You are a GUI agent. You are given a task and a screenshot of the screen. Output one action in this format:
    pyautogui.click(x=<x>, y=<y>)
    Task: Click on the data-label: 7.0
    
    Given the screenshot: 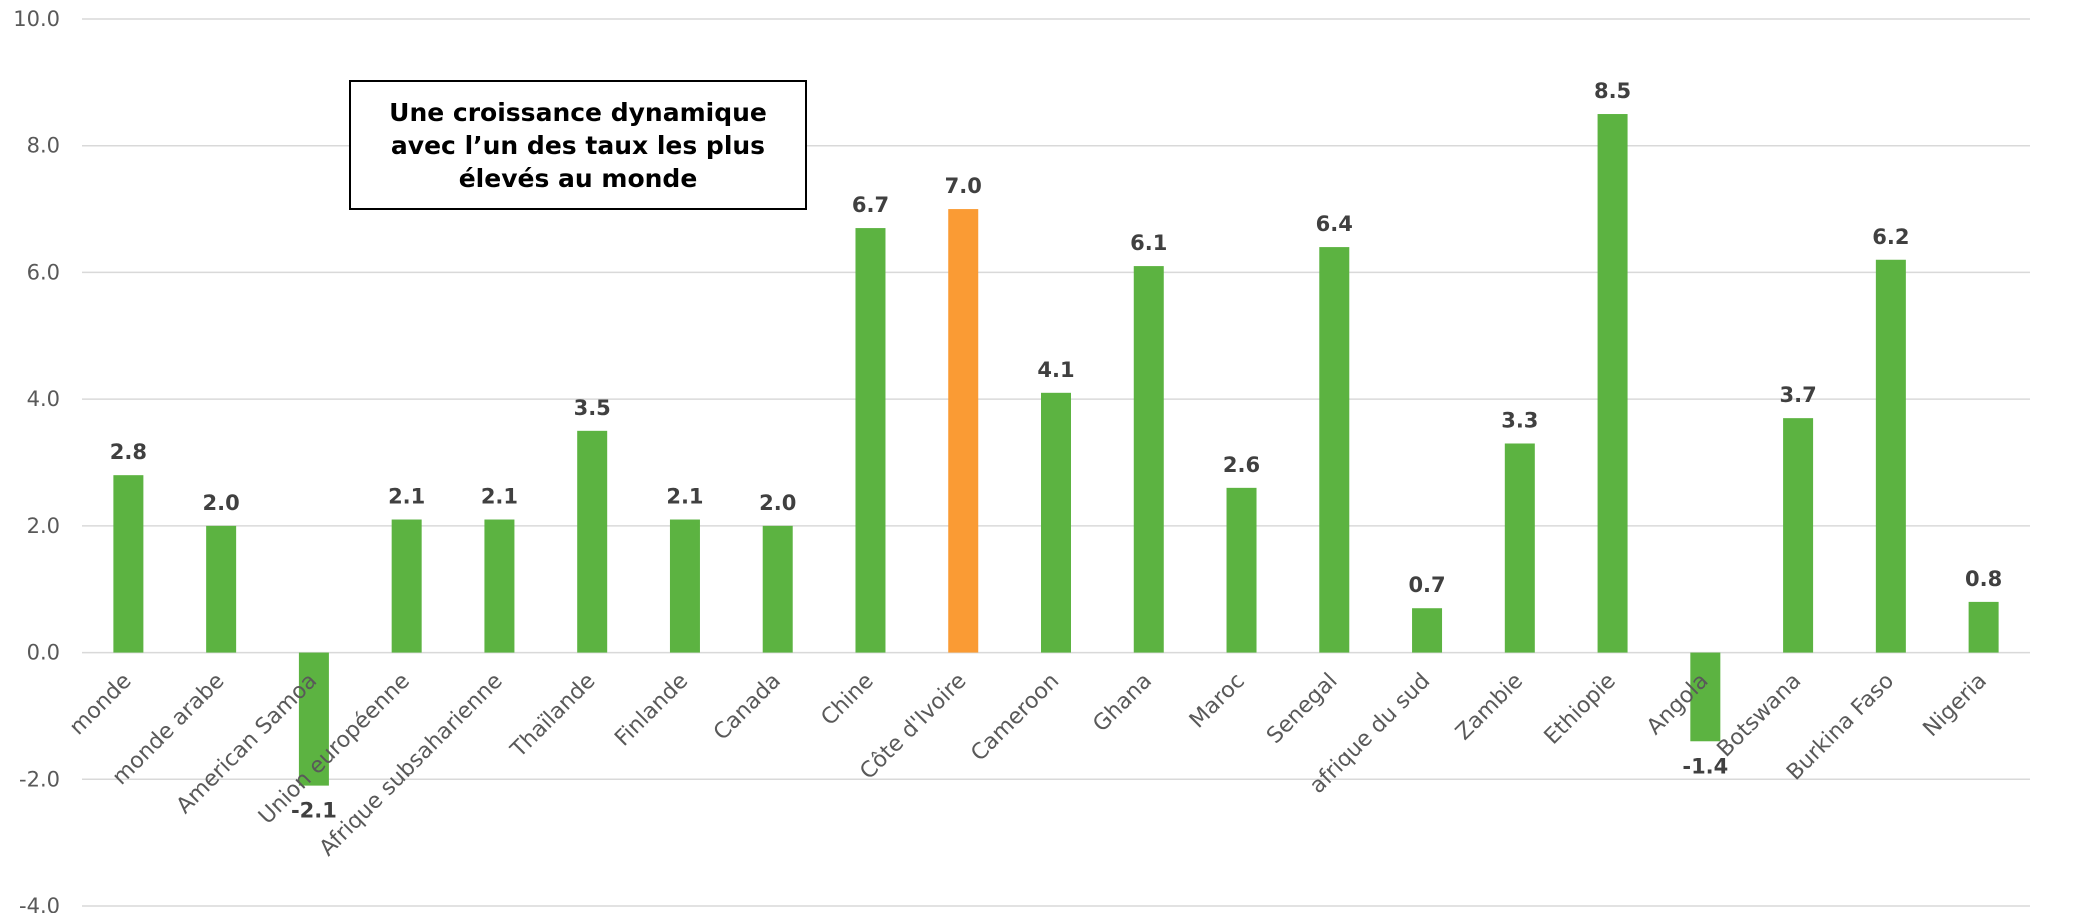 What is the action you would take?
    pyautogui.click(x=963, y=186)
    